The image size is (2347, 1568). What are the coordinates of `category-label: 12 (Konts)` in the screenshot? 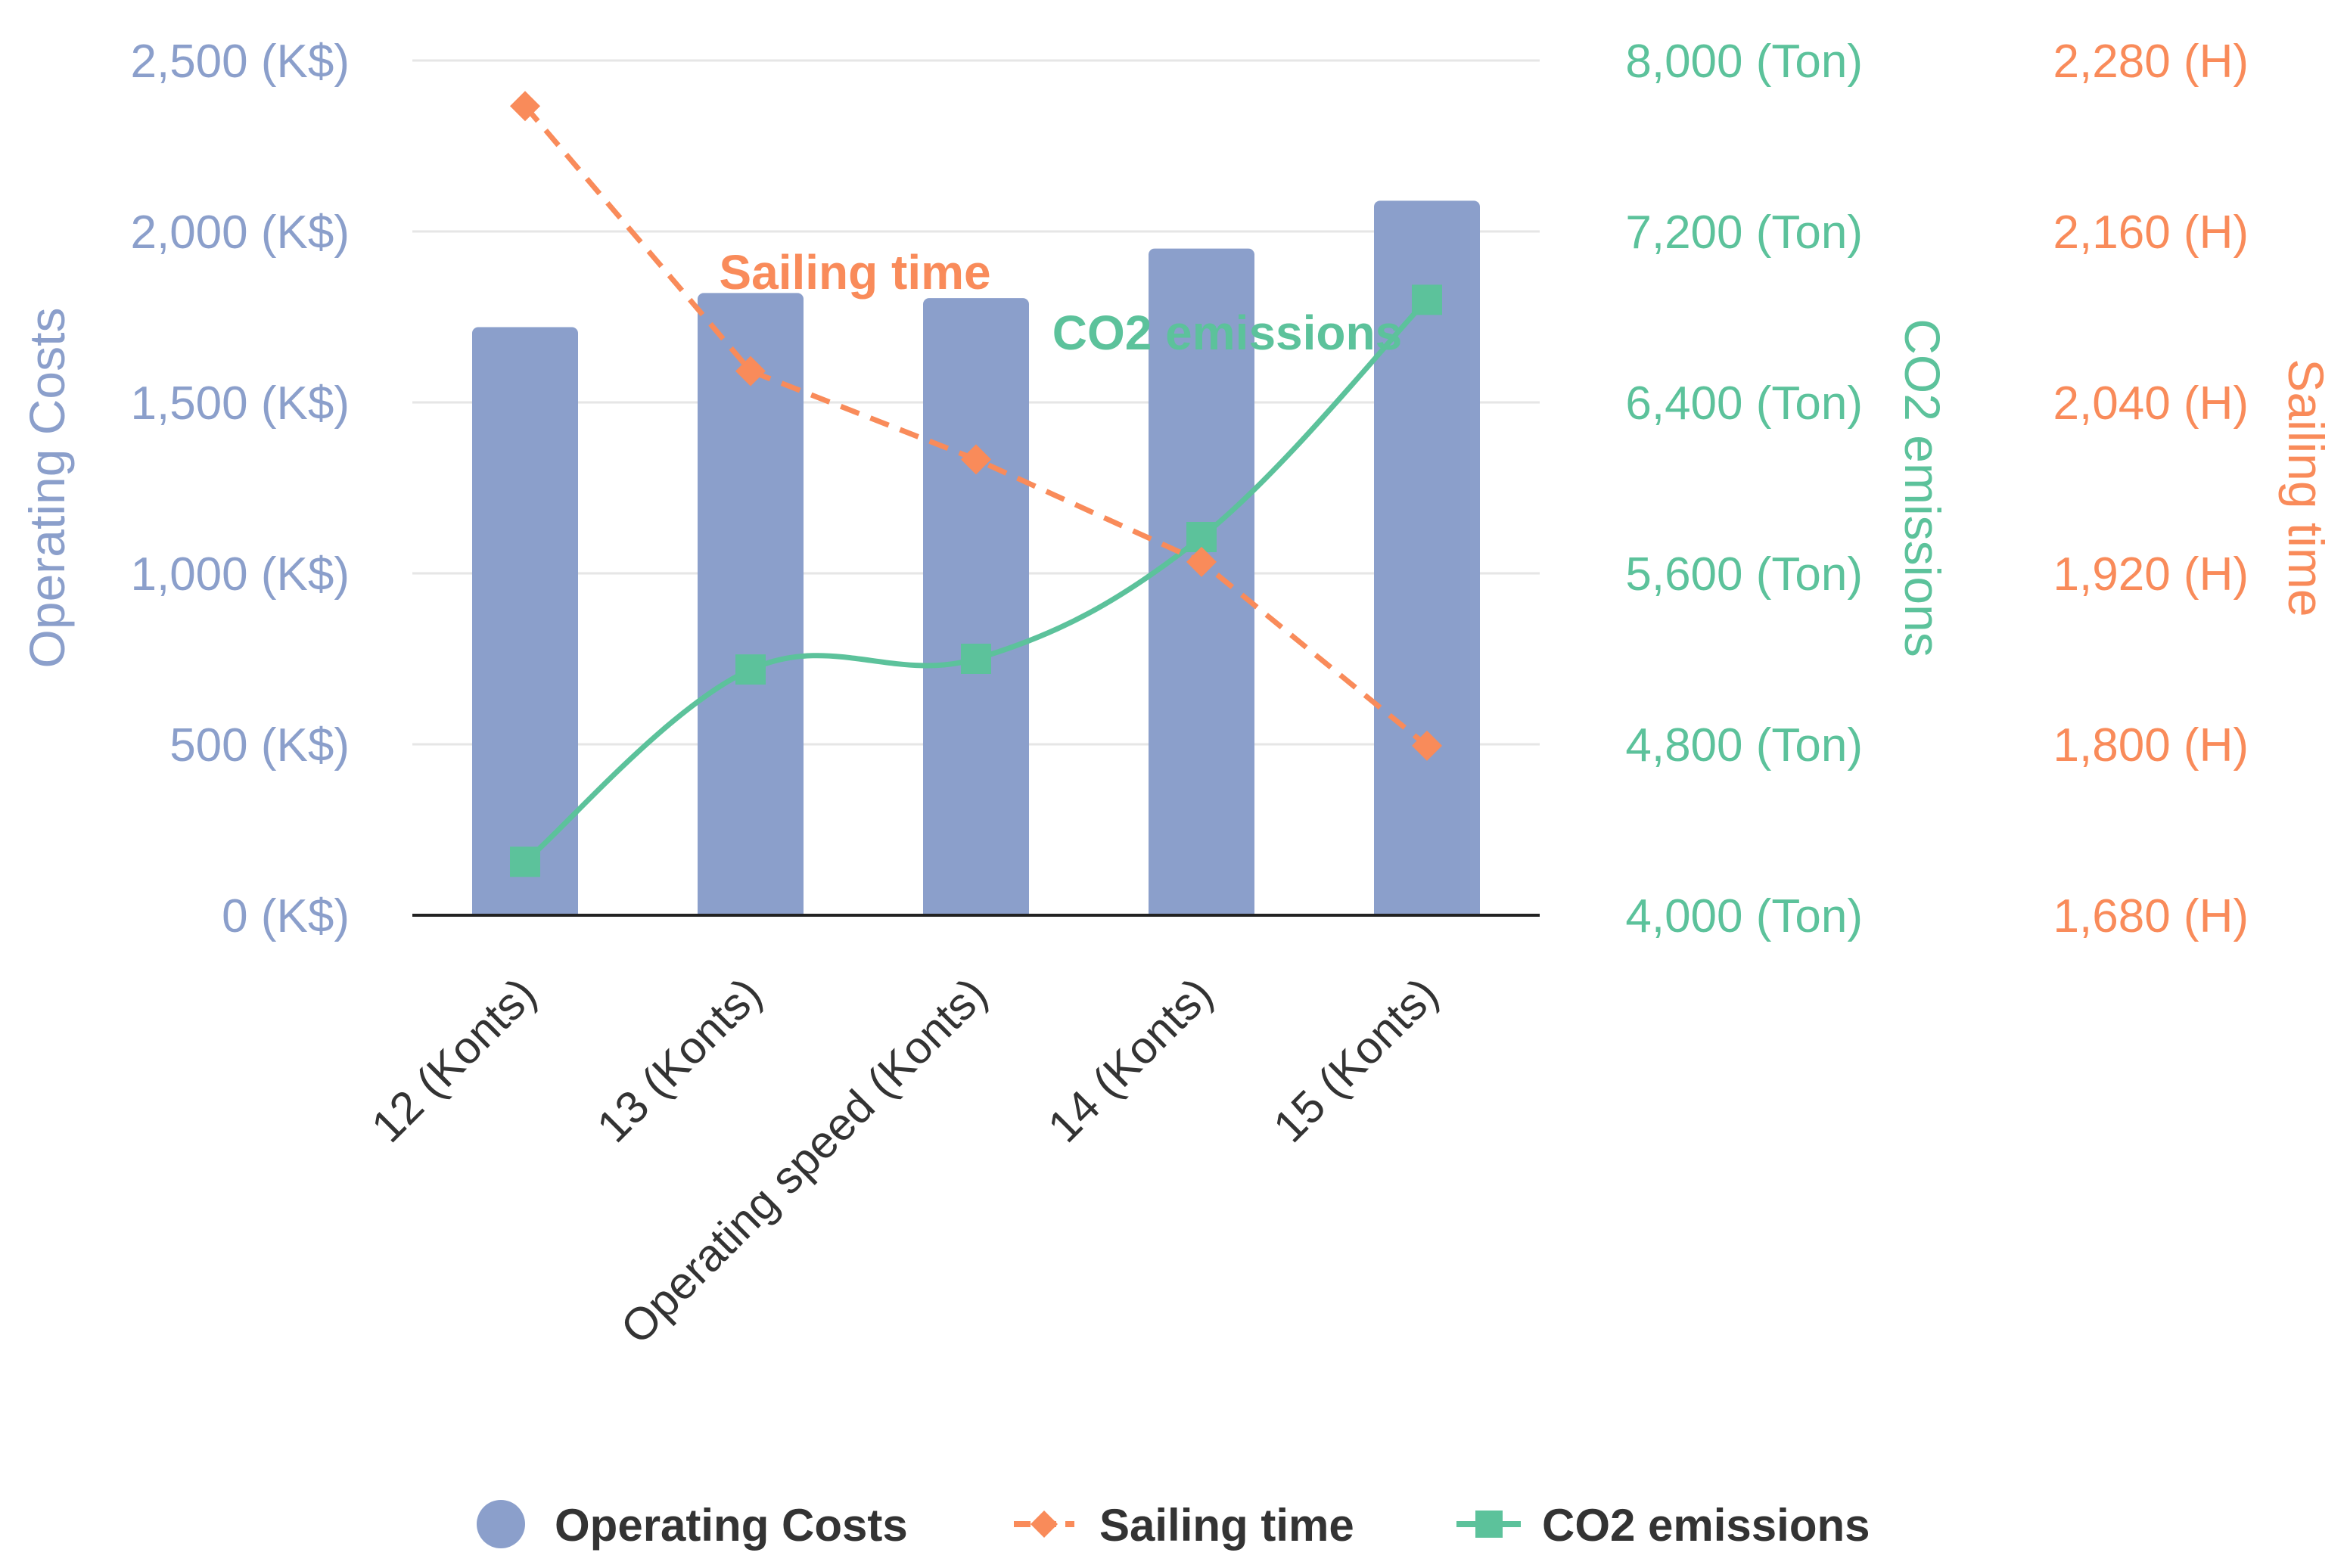 It's located at (454, 1060).